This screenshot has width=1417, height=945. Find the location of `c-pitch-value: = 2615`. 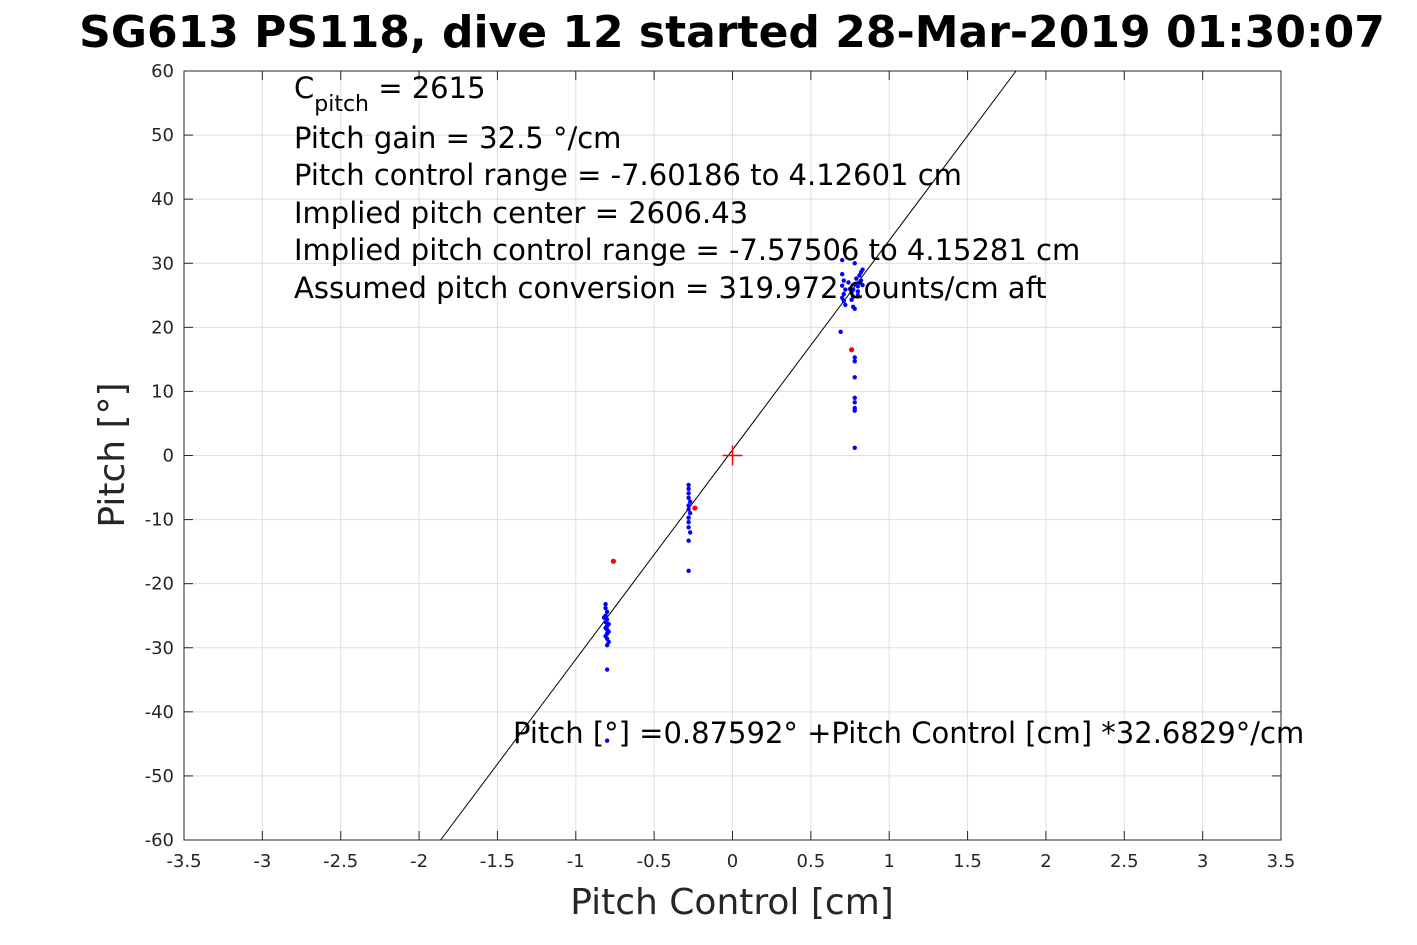

c-pitch-value: = 2615 is located at coordinates (427, 88).